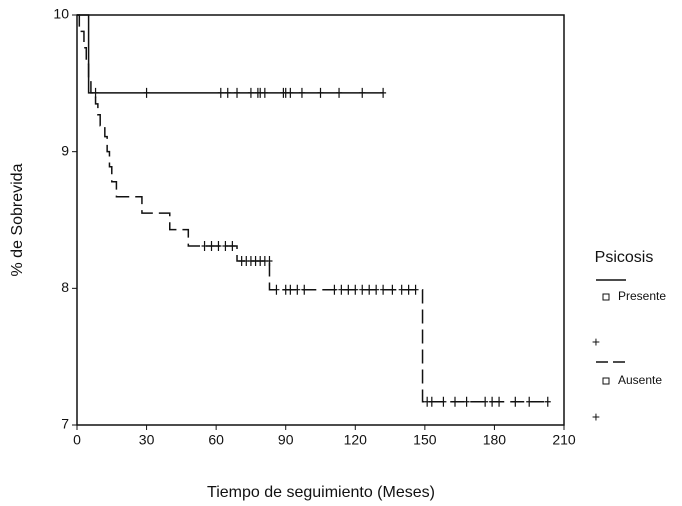 The image size is (682, 506). I want to click on x-tick-label: 210, so click(564, 440).